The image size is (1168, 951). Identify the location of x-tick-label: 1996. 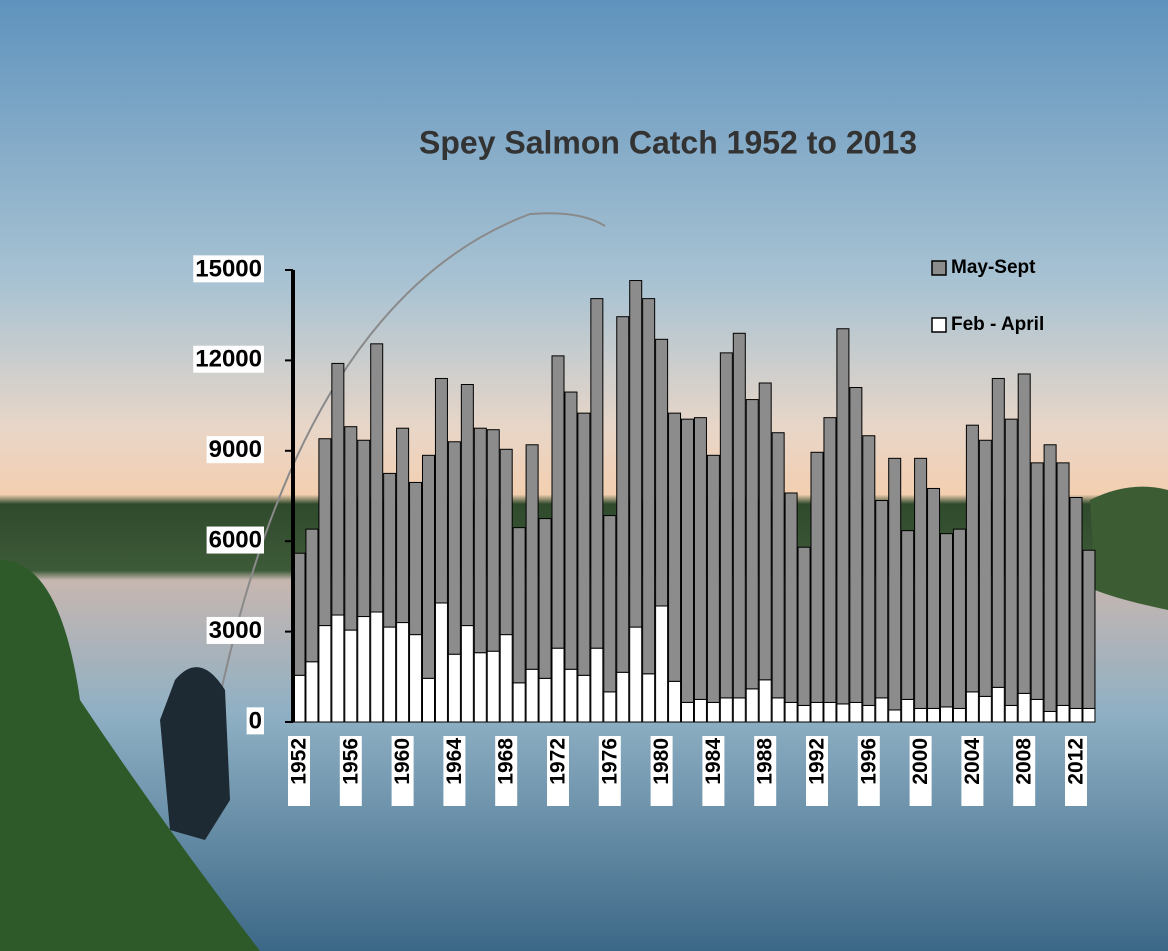
(868, 761).